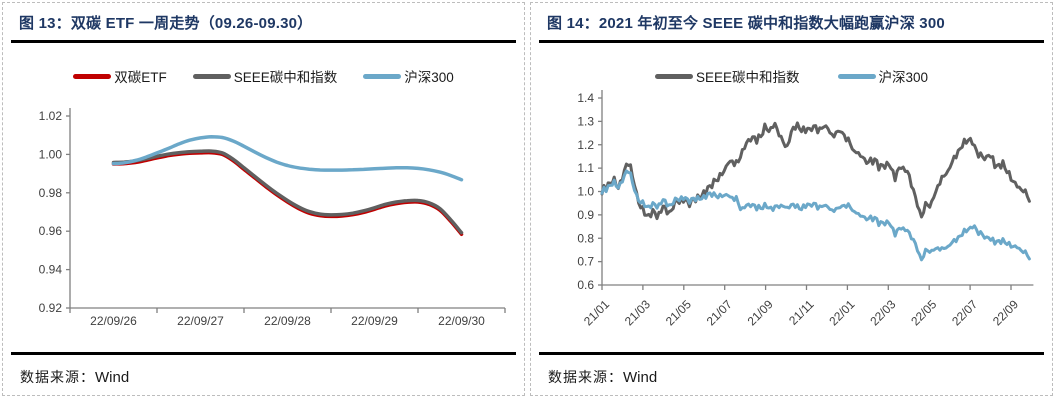 The height and width of the screenshot is (400, 1055). What do you see at coordinates (166, 23) in the screenshot?
I see `figure13-title: 图 13：双碳 ETF 一周走势（09.26-09.30）` at bounding box center [166, 23].